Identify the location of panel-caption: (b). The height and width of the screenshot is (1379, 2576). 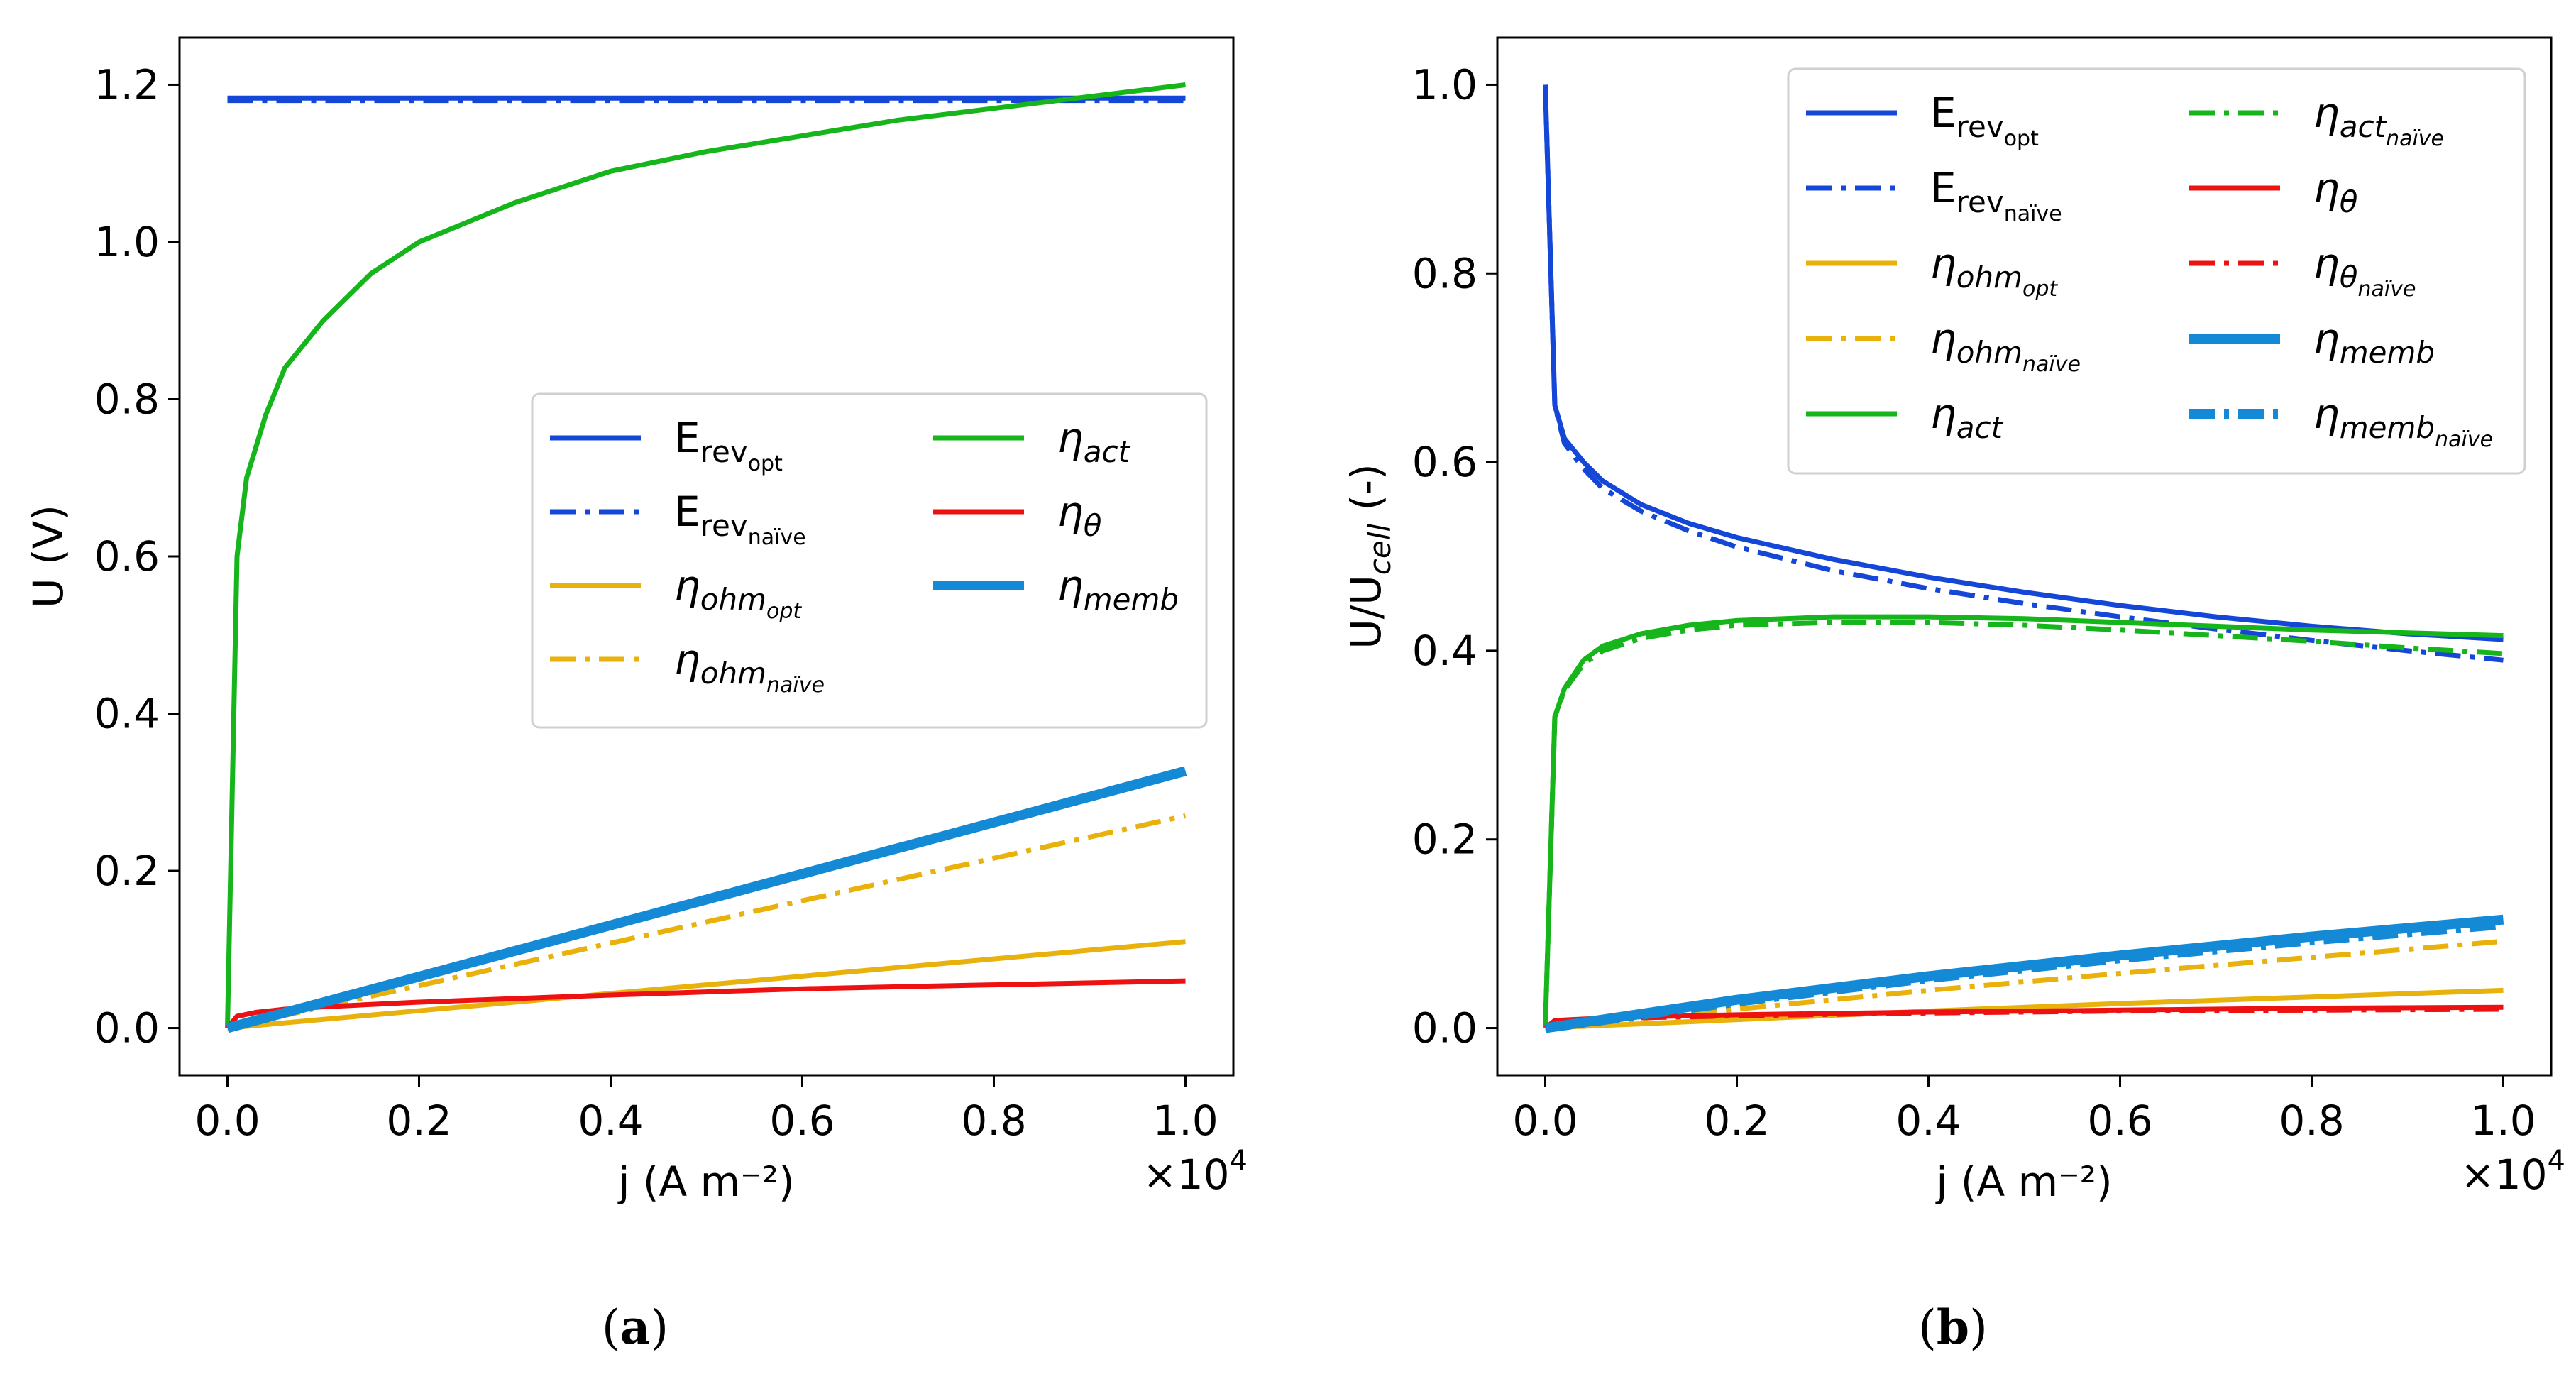
(1953, 1327).